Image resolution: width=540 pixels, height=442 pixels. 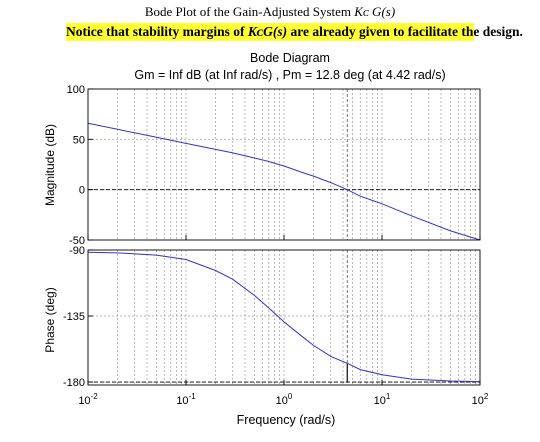 I want to click on x-tick-label: 10⁰, so click(x=284, y=399).